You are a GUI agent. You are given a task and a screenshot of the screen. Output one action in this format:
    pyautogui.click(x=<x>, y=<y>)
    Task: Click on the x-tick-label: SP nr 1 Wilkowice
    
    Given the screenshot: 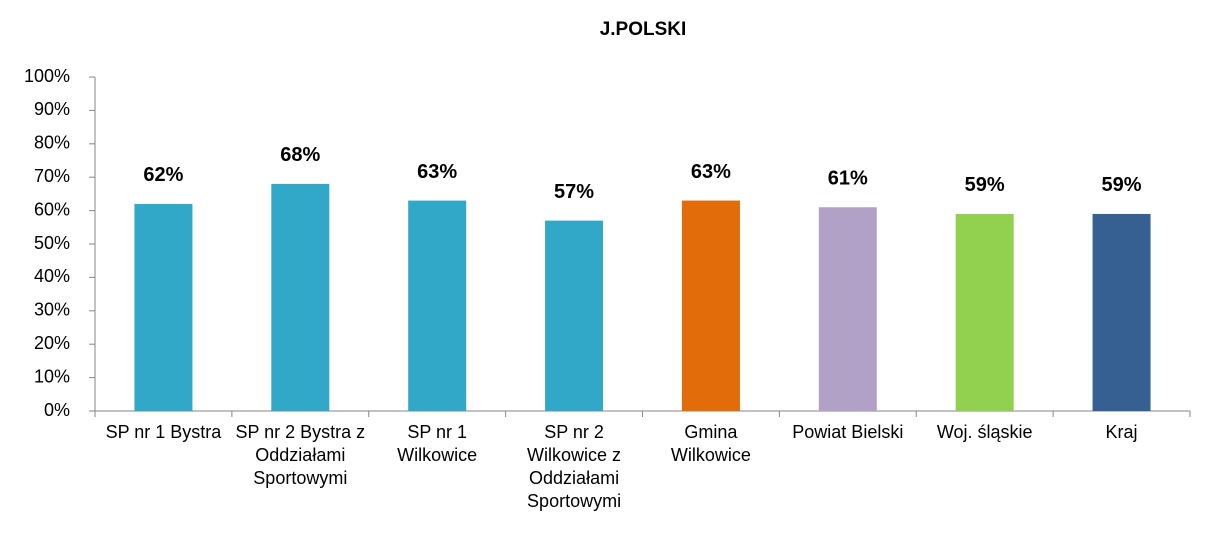 What is the action you would take?
    pyautogui.click(x=437, y=443)
    